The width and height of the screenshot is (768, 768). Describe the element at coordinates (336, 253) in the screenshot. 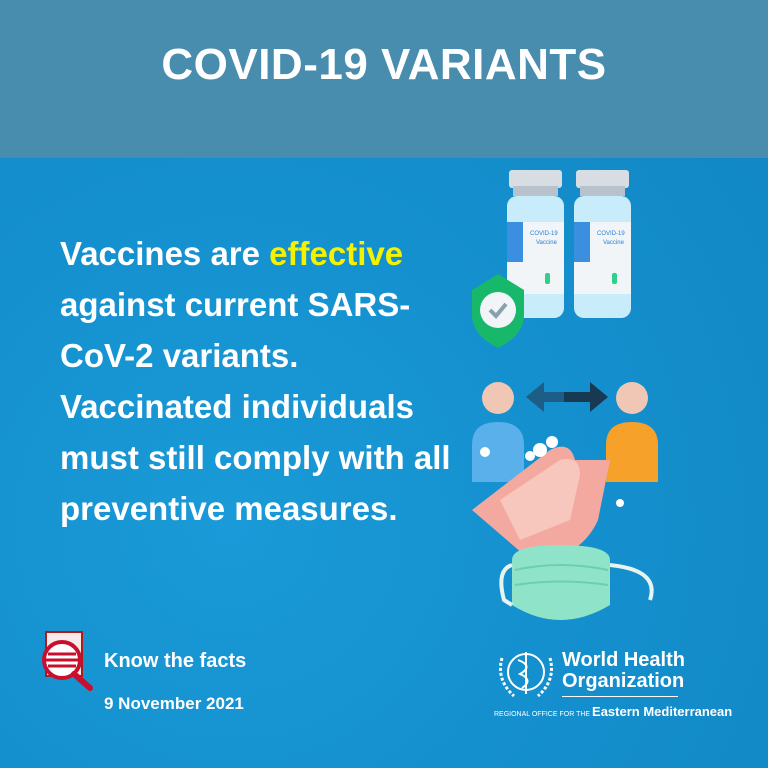

I see `message-highlight: effective` at that location.